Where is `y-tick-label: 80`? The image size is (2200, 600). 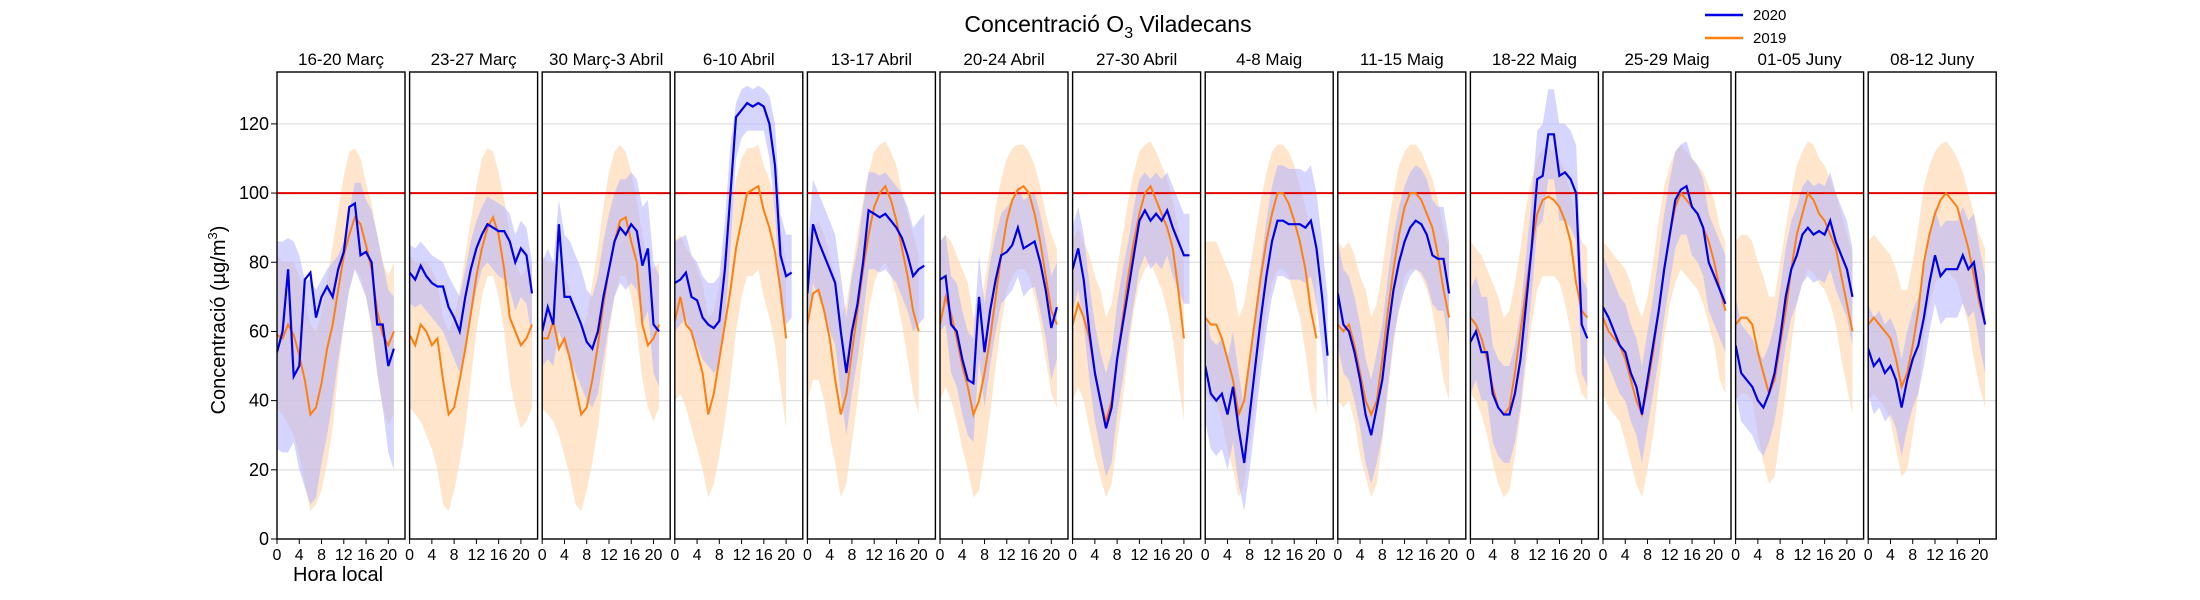
y-tick-label: 80 is located at coordinates (259, 262).